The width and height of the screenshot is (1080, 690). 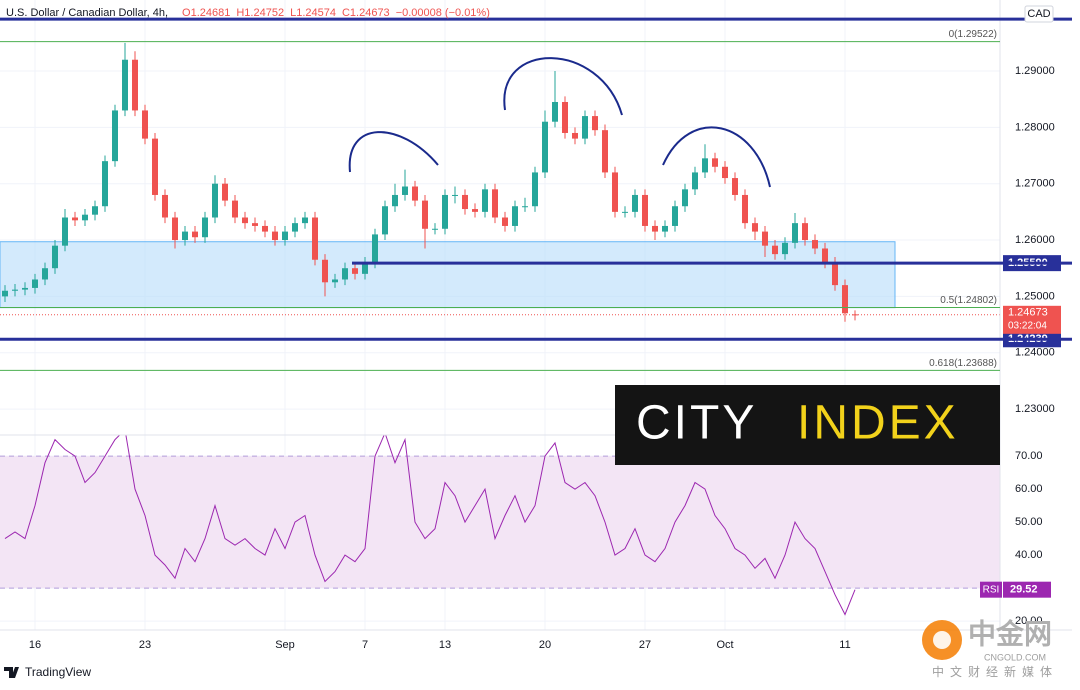 I want to click on y-tick-label: 70.00, so click(x=1029, y=456).